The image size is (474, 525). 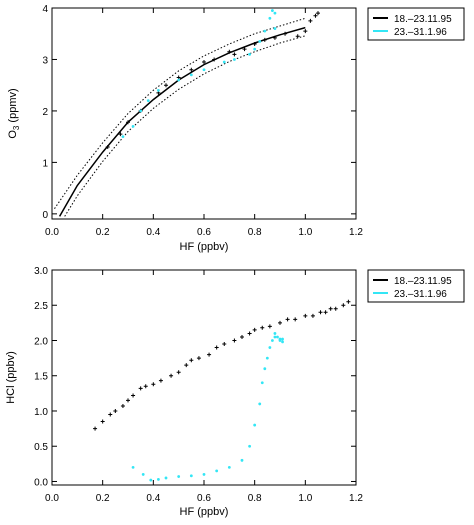 I want to click on y-axis-label-main: HCl (ppbv), so click(x=11, y=377).